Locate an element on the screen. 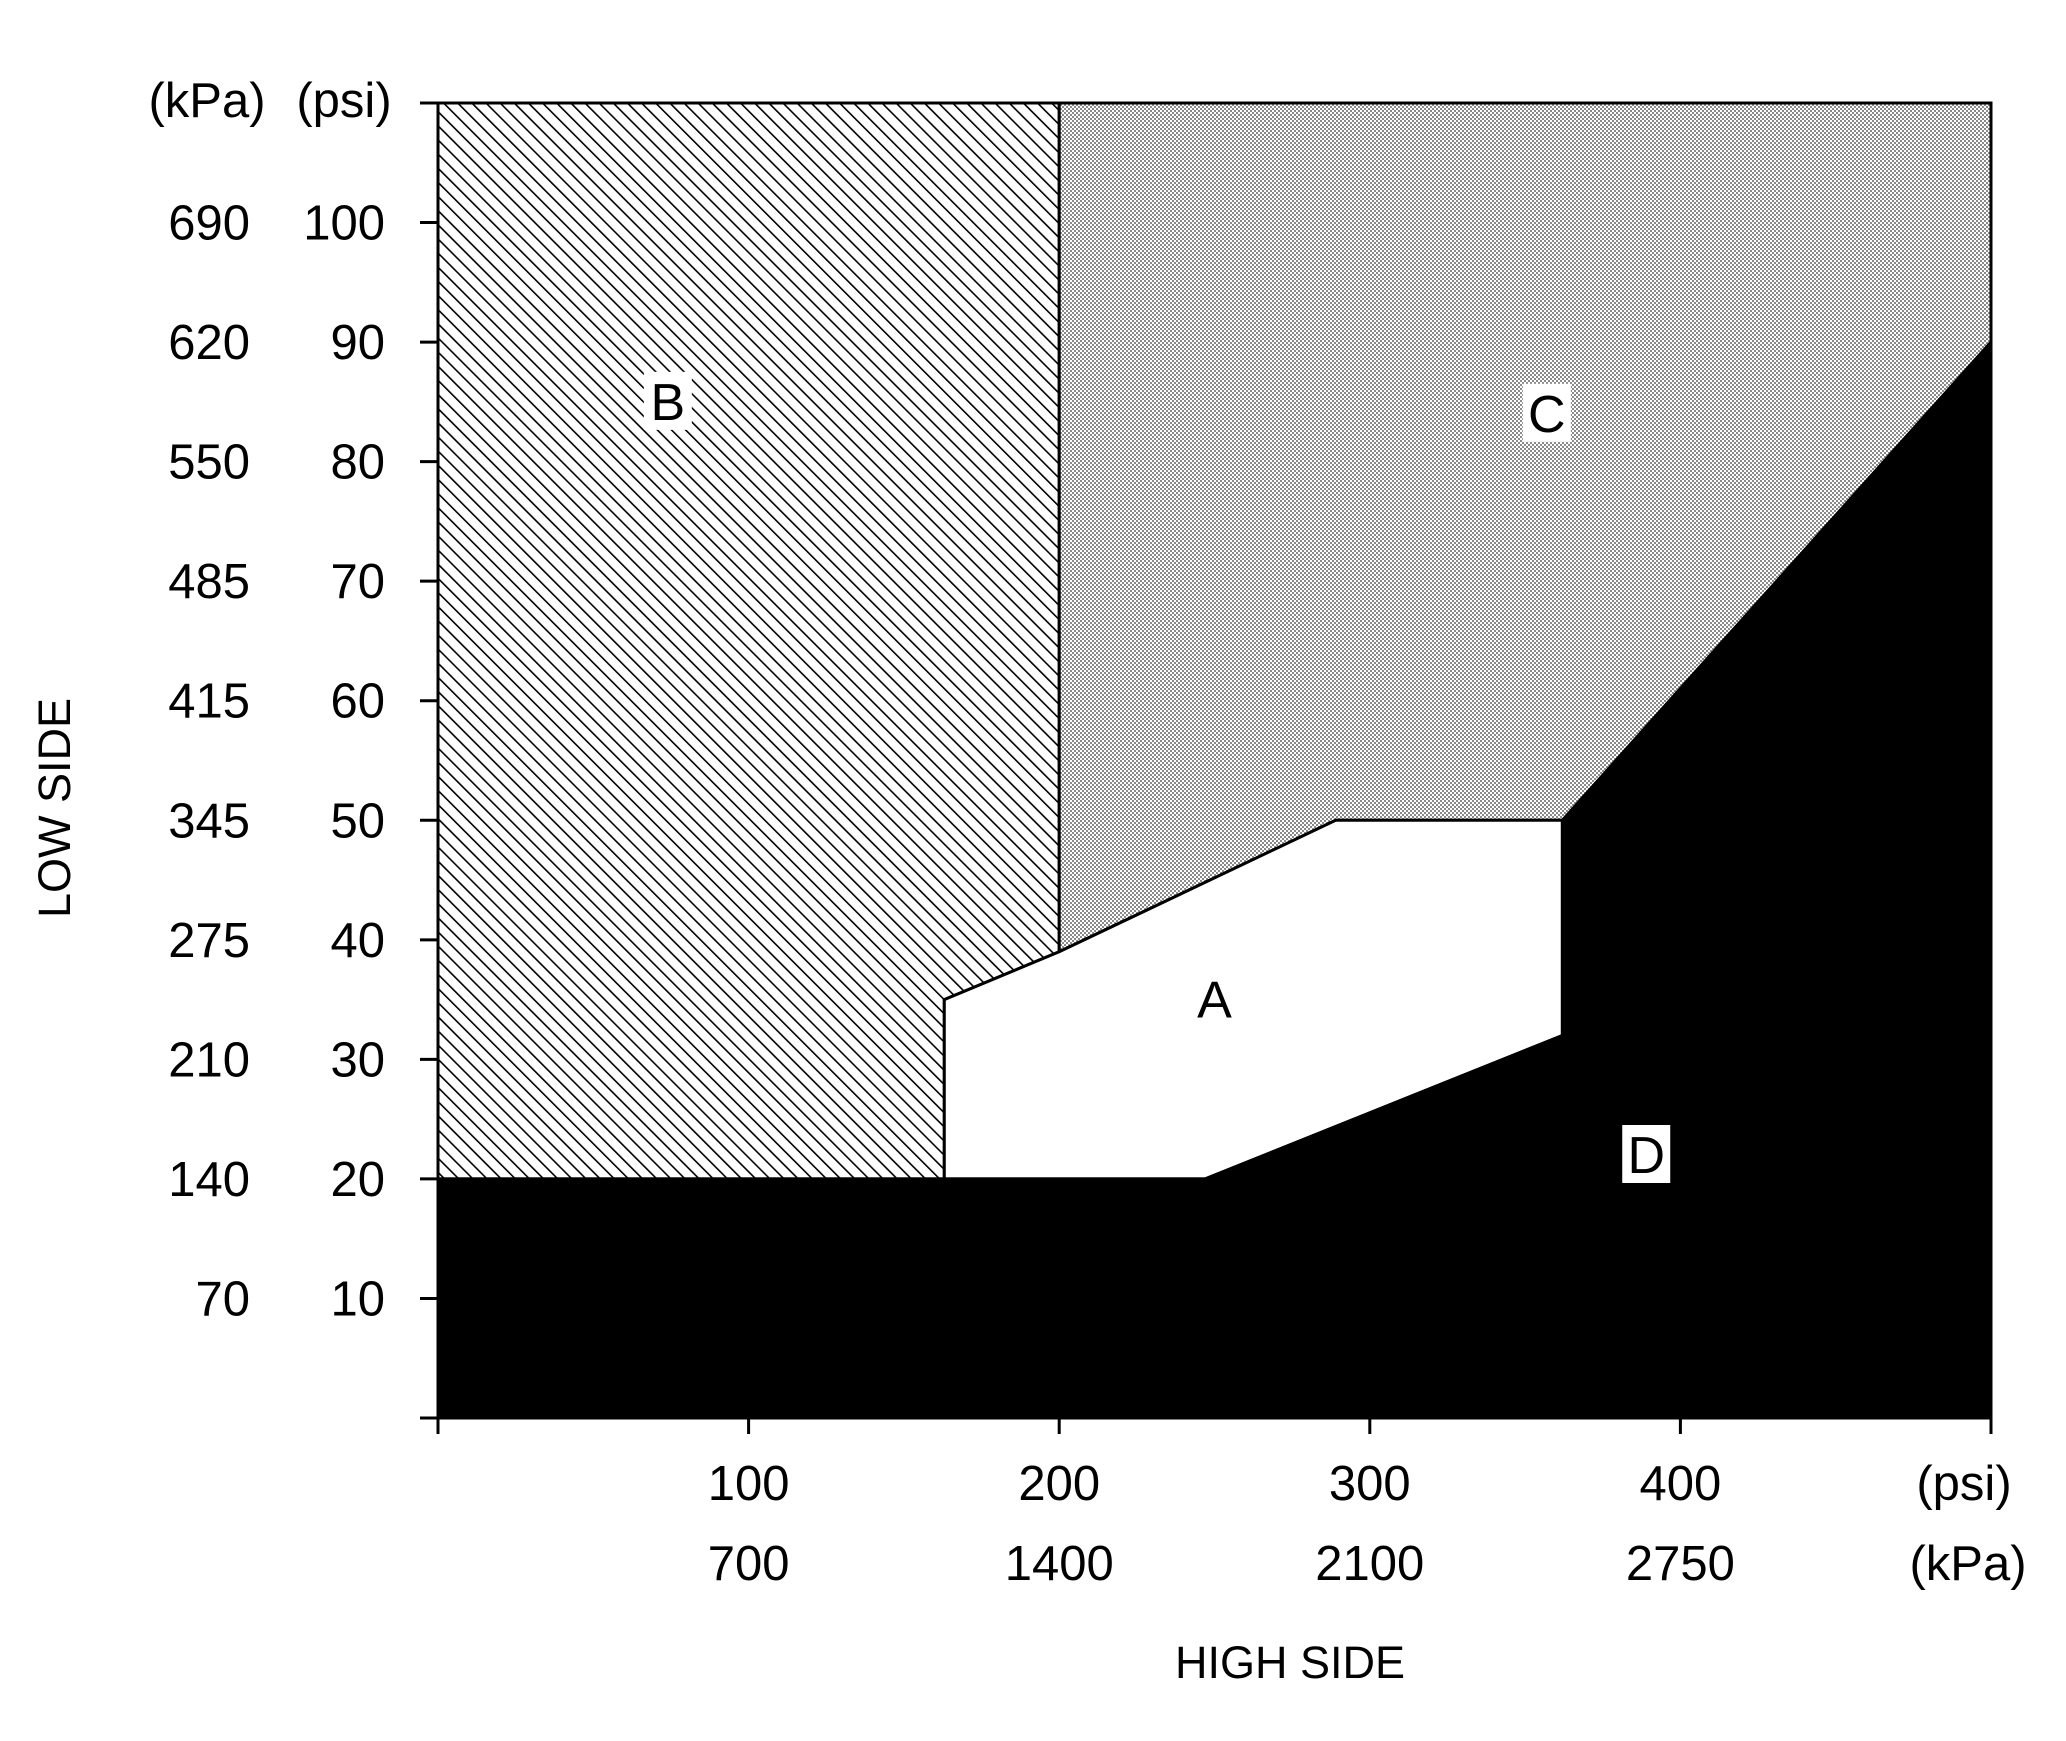 The height and width of the screenshot is (1741, 2066). y-tick-label-psi: 10 is located at coordinates (357, 1299).